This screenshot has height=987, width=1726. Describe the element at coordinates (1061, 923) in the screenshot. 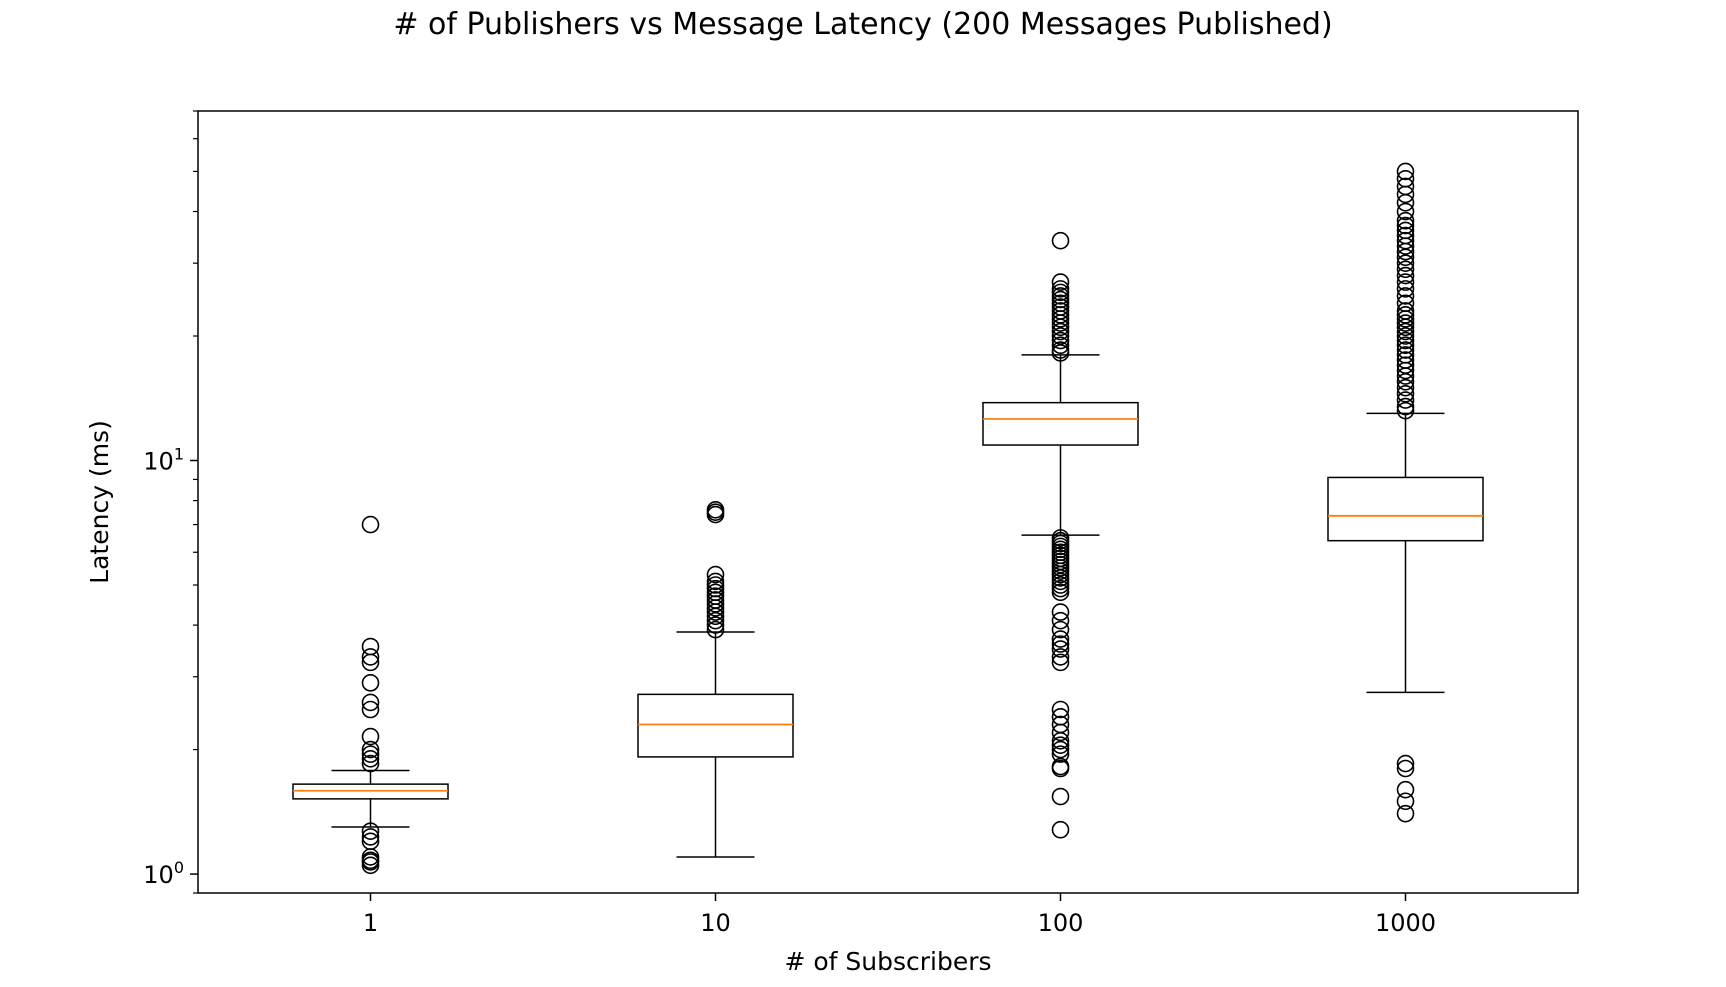

I see `x-tick-label: 100` at that location.